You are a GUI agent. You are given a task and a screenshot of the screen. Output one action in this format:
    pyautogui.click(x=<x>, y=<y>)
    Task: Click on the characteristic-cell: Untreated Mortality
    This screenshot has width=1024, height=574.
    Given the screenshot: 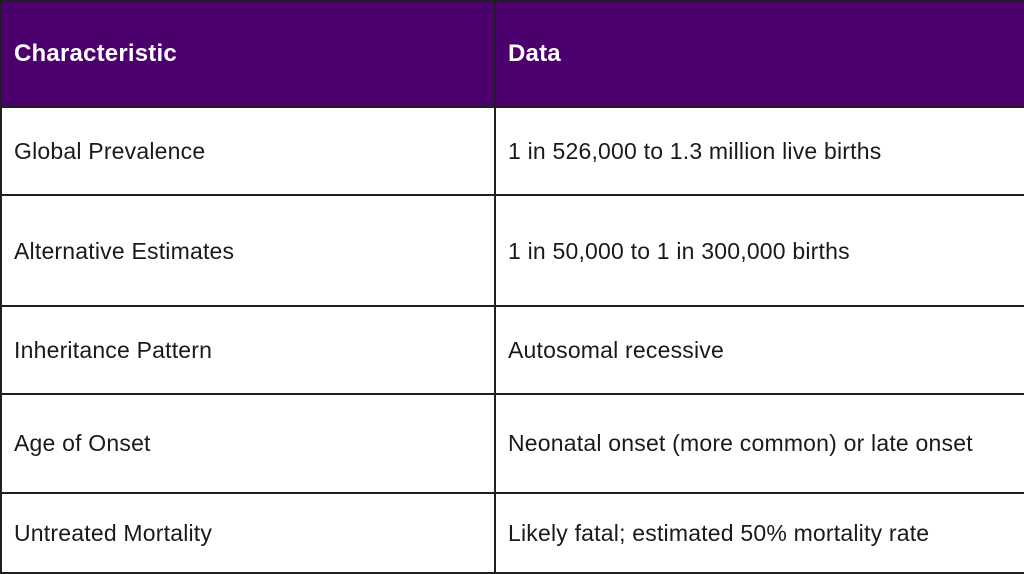 What is the action you would take?
    pyautogui.click(x=248, y=532)
    